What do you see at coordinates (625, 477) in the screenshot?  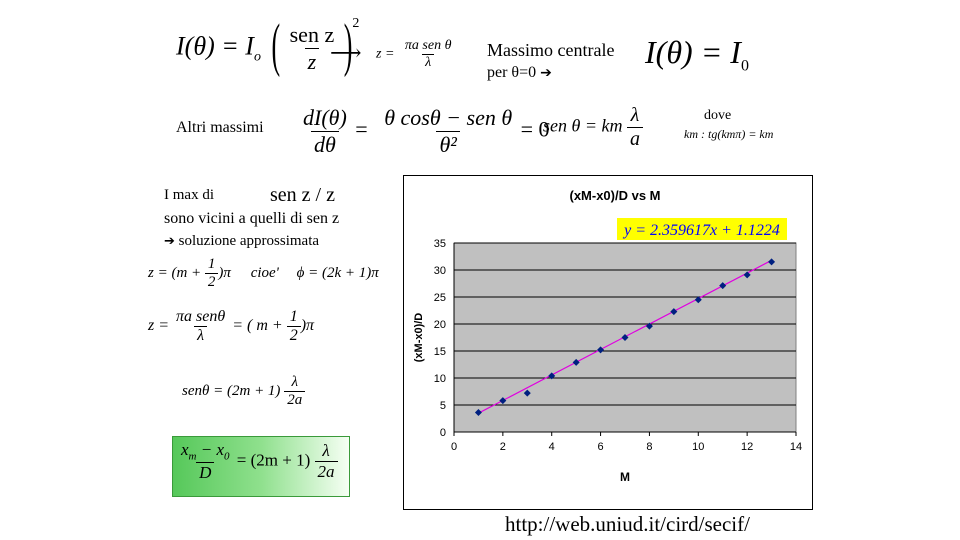 I see `x-axis-label: M` at bounding box center [625, 477].